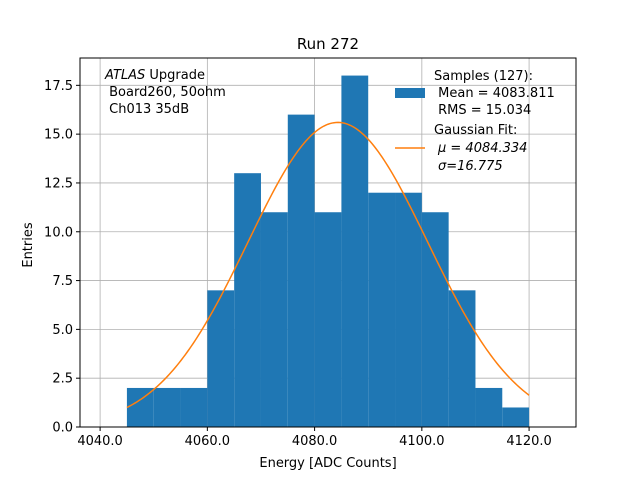  What do you see at coordinates (58, 232) in the screenshot?
I see `y-tick-label-4: 10.0` at bounding box center [58, 232].